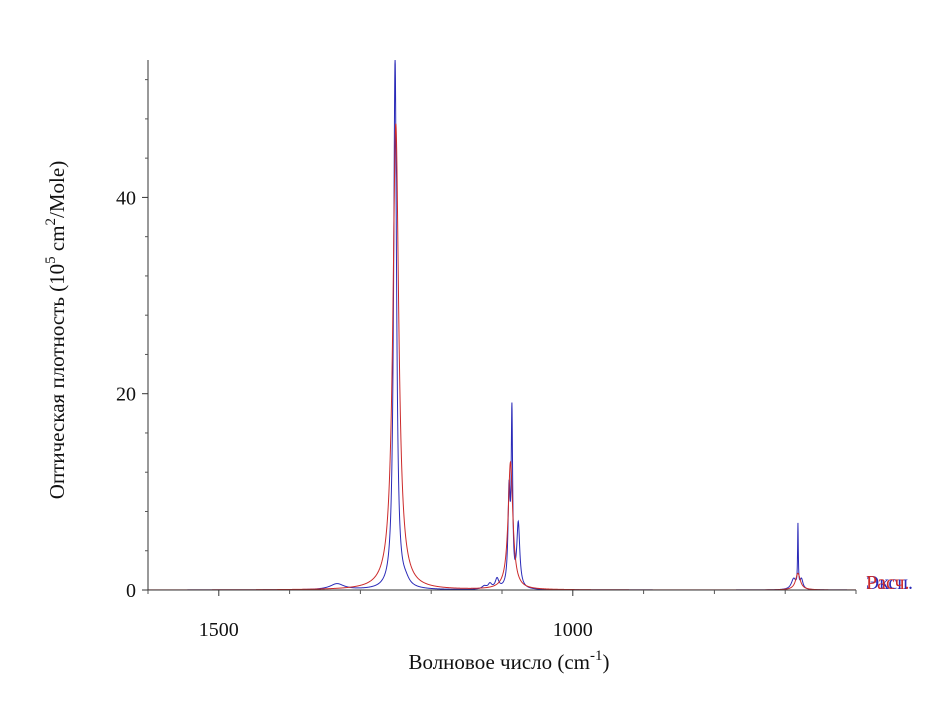 The image size is (944, 708). Describe the element at coordinates (219, 630) in the screenshot. I see `x-tick-label-1500: 1500` at that location.